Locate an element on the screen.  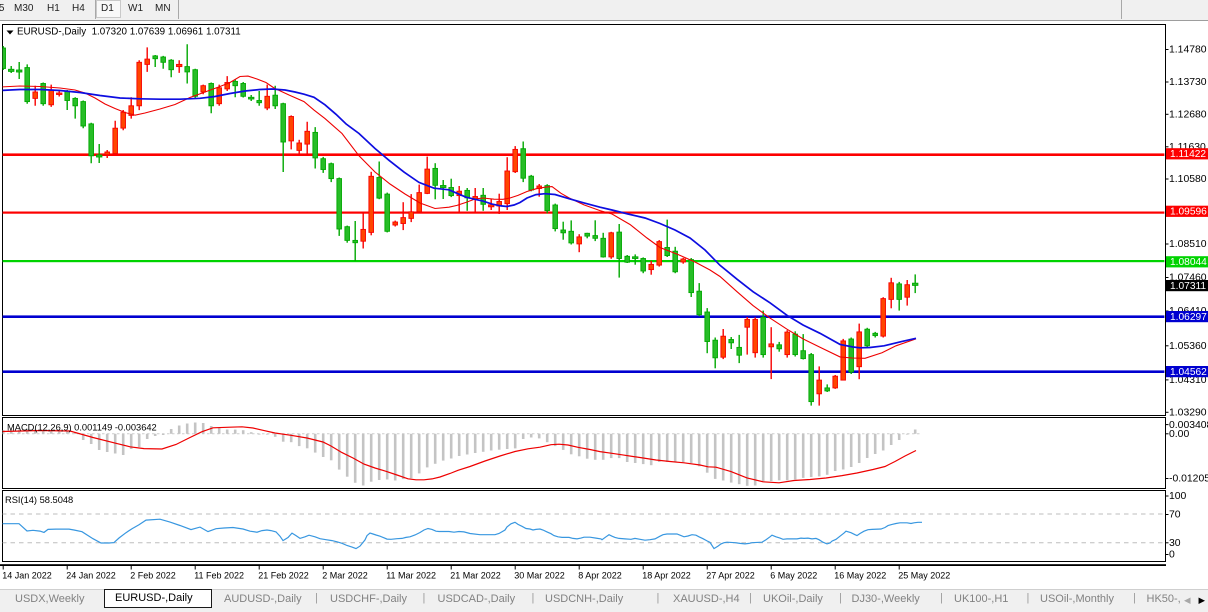
svg-text: 18 Apr 2022 is located at coordinates (666, 576).